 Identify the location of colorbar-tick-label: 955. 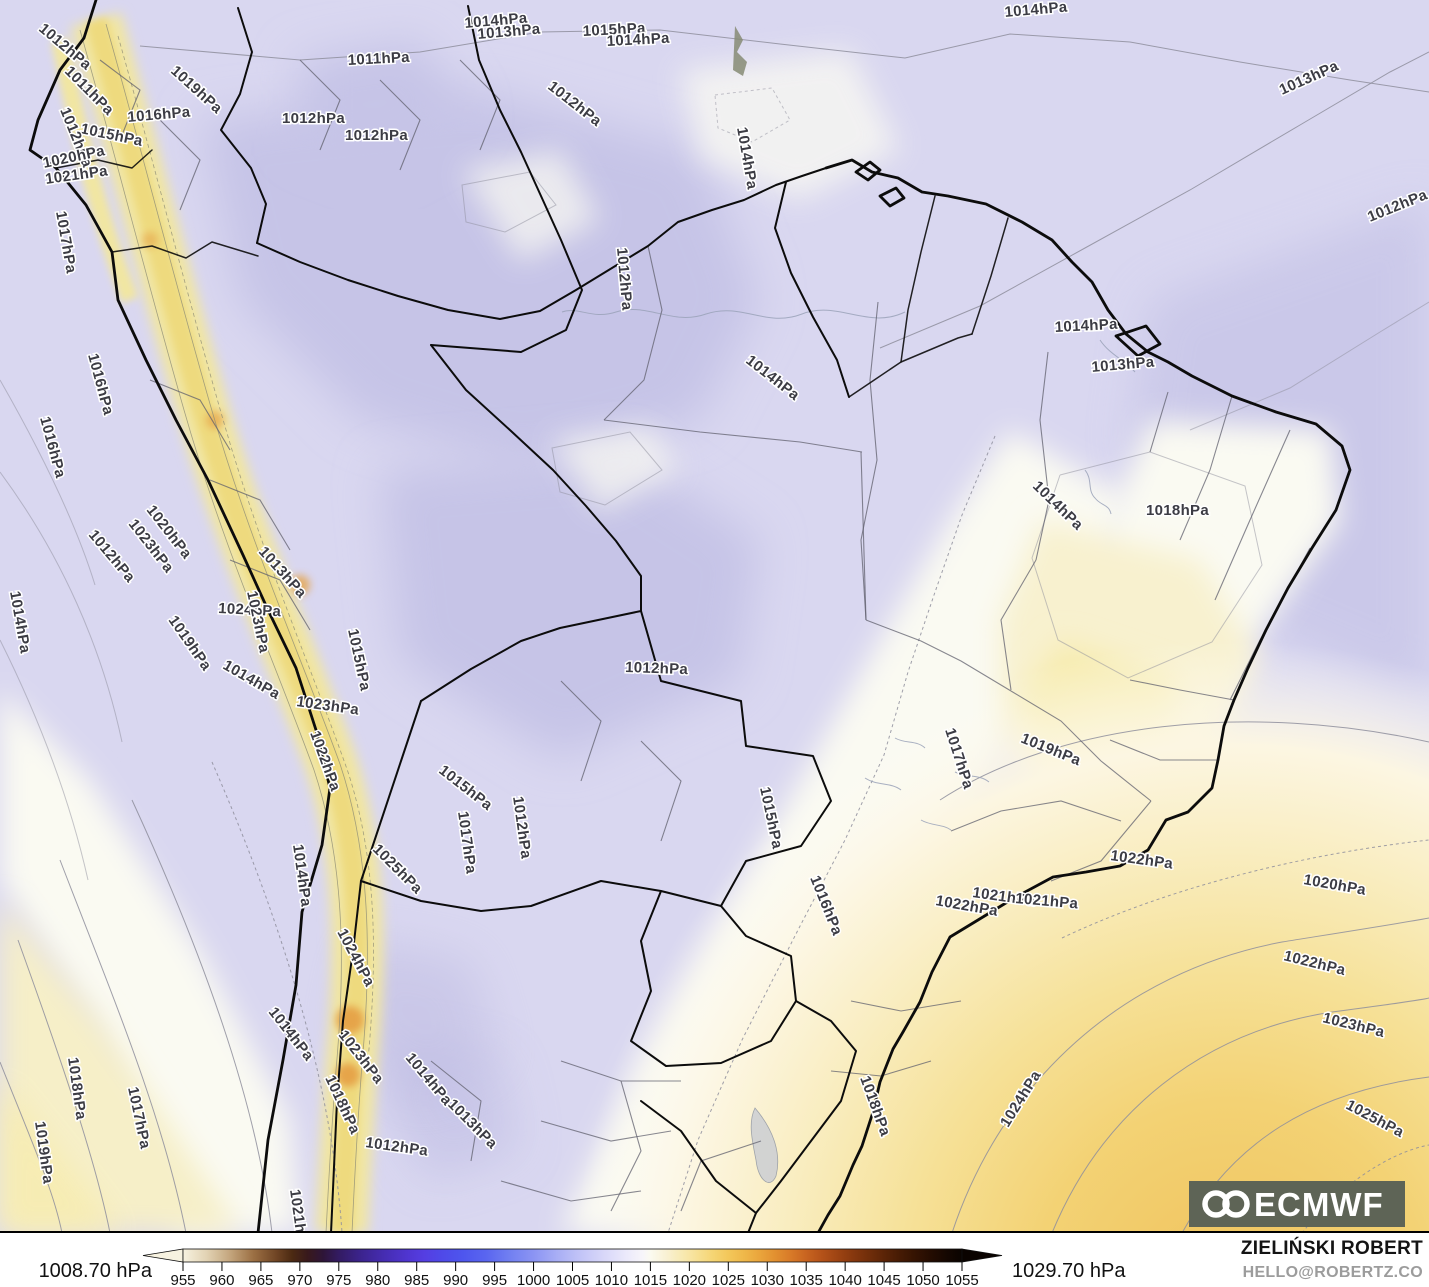
(182, 1279).